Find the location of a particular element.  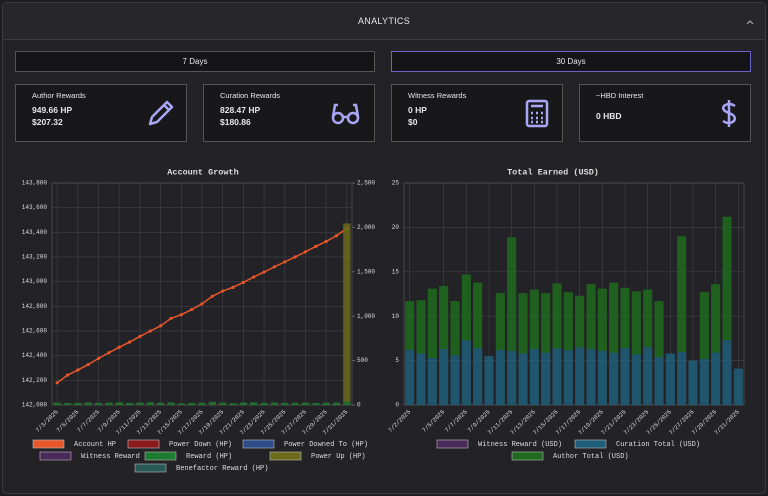

legend-label: Author Total (USD) is located at coordinates (591, 457).